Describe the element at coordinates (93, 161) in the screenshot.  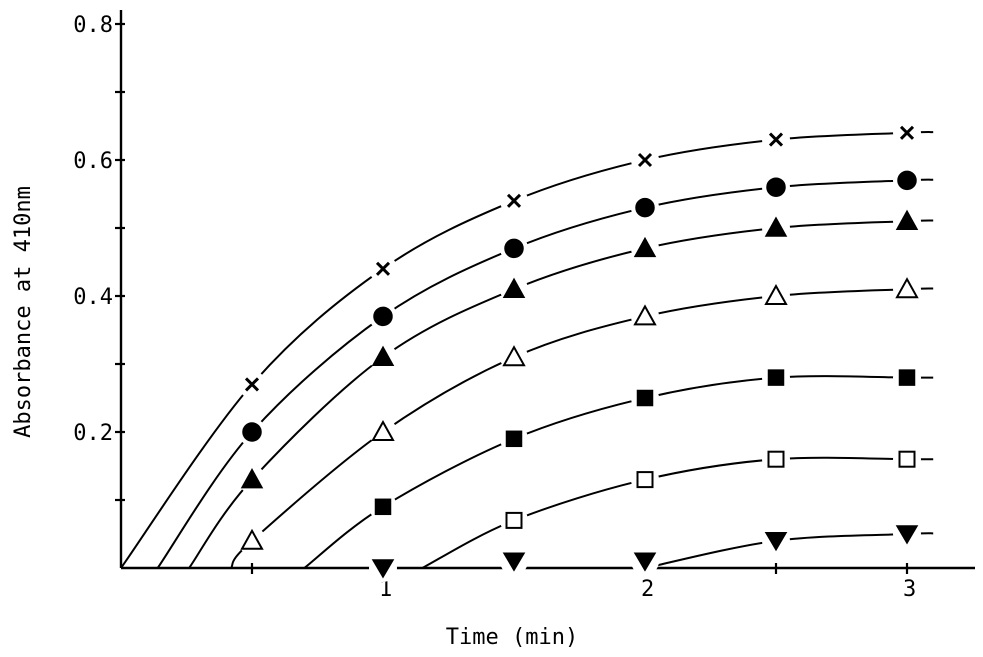
I see `y-tick-label: 0.6` at that location.